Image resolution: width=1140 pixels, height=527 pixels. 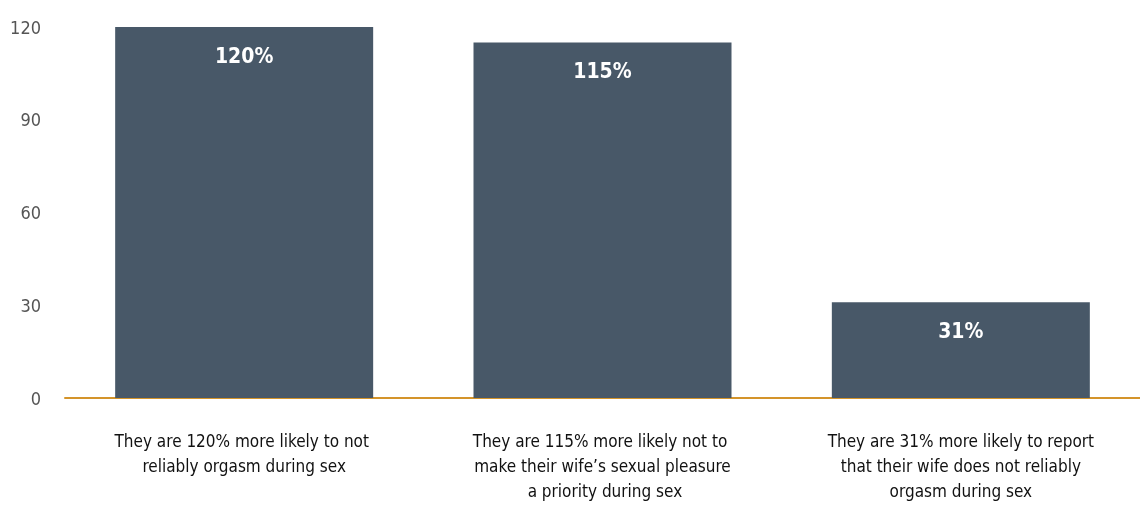 I want to click on y-tick-label: 120, so click(x=25, y=27).